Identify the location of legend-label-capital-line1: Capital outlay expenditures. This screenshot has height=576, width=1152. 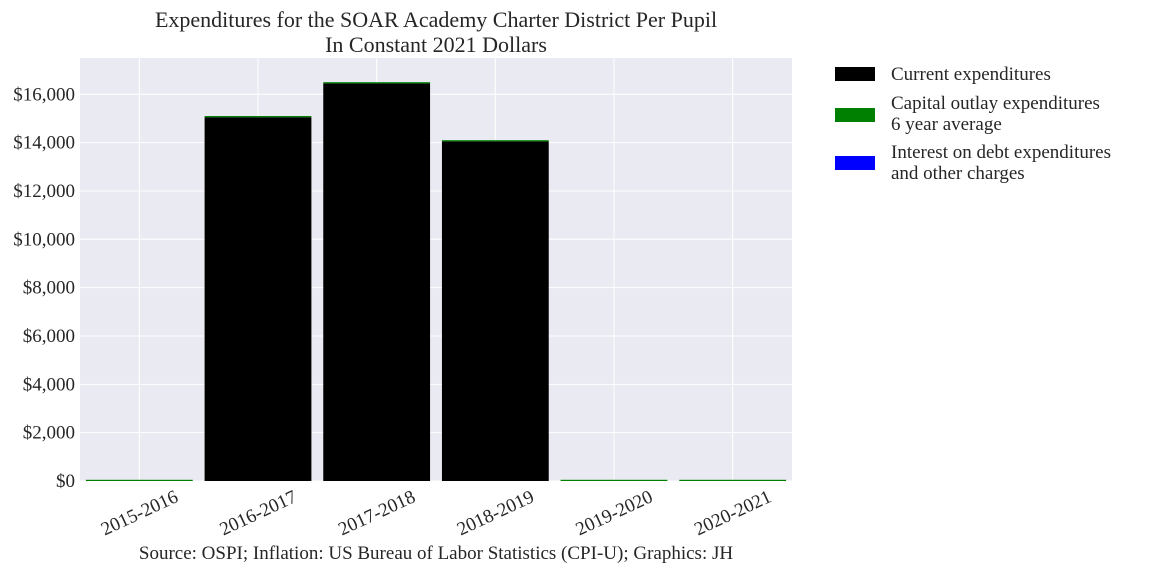
(995, 103).